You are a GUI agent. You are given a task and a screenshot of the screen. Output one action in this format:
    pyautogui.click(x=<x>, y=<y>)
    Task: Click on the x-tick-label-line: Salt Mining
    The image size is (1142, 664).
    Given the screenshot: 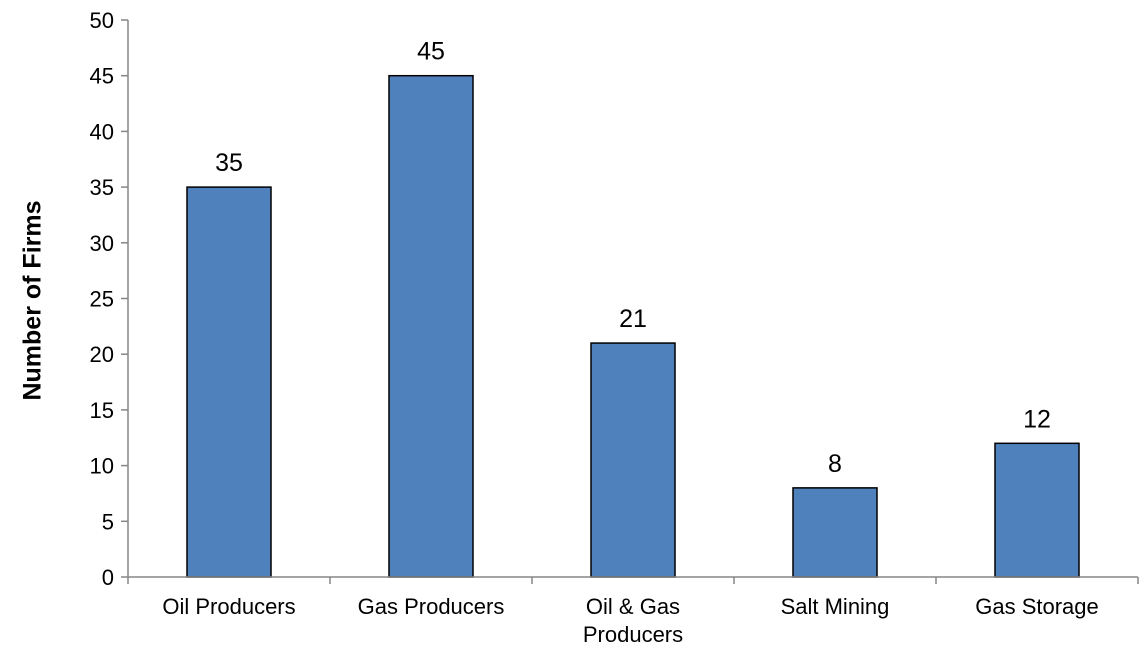 What is the action you would take?
    pyautogui.click(x=835, y=606)
    